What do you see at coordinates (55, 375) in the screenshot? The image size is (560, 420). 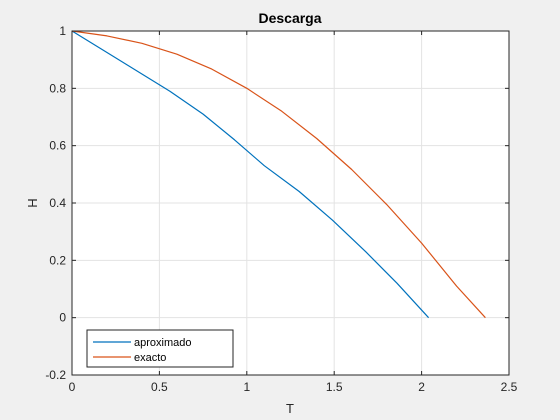 I see `y-tick-label: -0.2` at bounding box center [55, 375].